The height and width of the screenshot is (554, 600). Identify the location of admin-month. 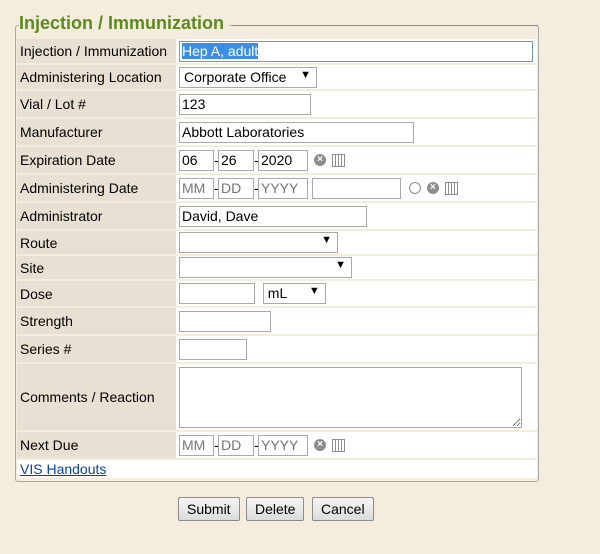
(196, 188).